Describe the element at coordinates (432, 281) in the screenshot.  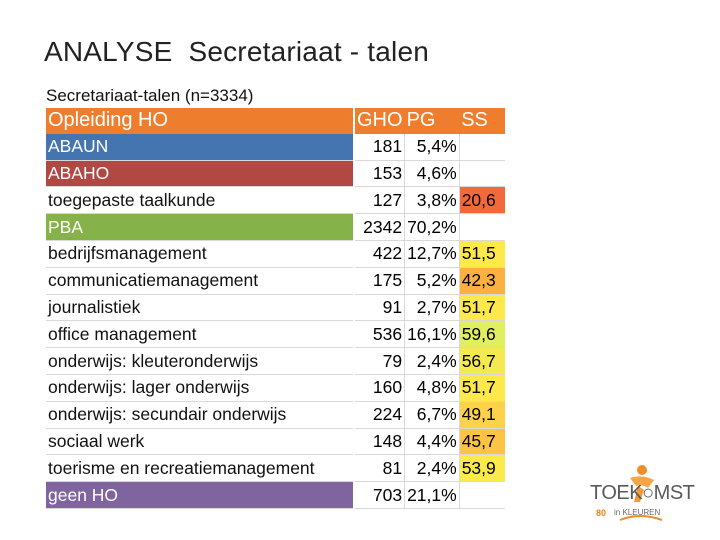
I see `row-pg: 5,2%` at that location.